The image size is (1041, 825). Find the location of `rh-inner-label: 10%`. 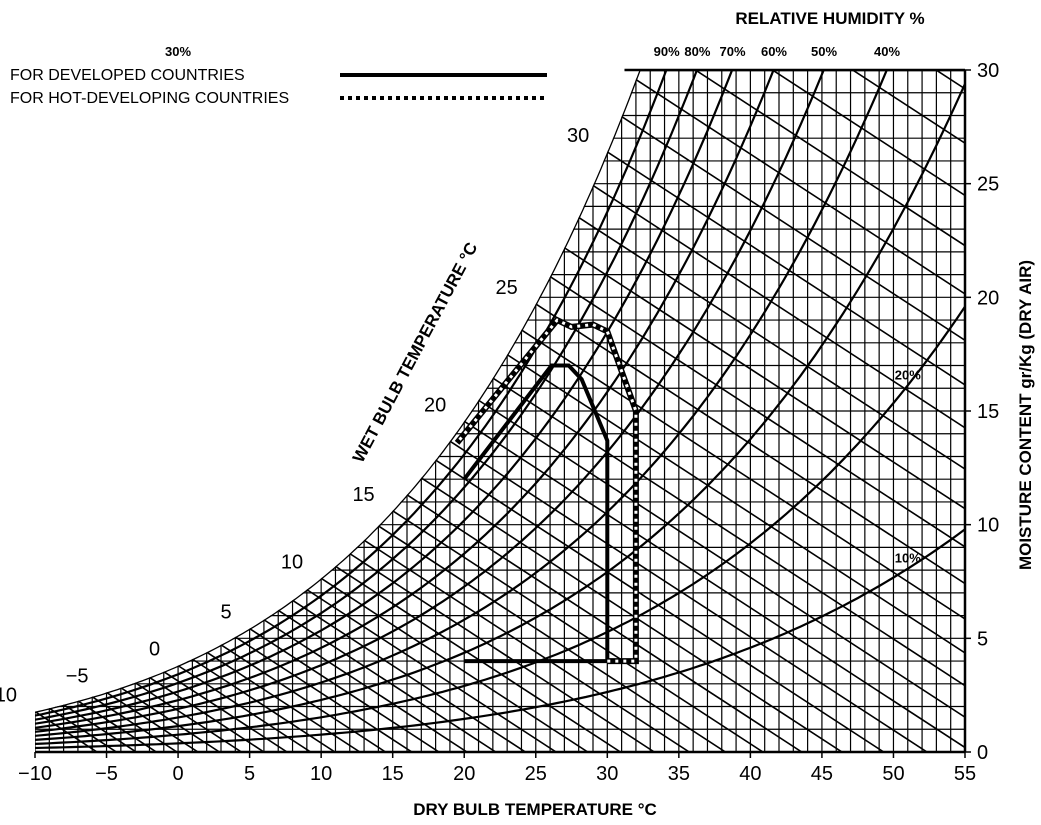

rh-inner-label: 10% is located at coordinates (908, 558).